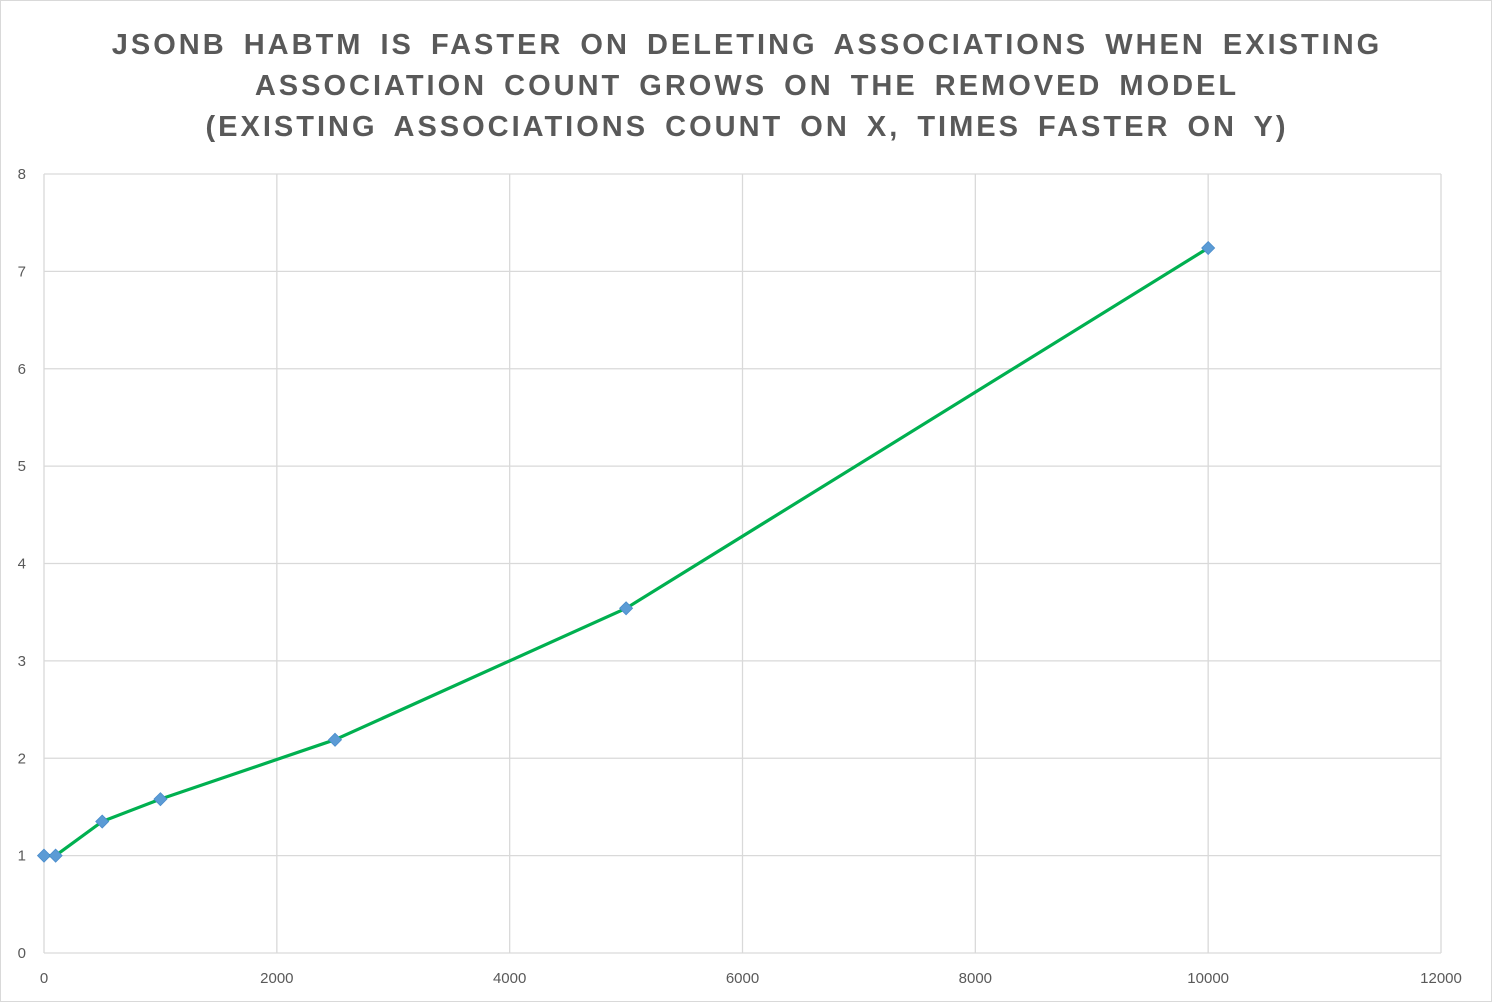 This screenshot has width=1492, height=1003. What do you see at coordinates (1441, 978) in the screenshot?
I see `x-tick-label: 12000` at bounding box center [1441, 978].